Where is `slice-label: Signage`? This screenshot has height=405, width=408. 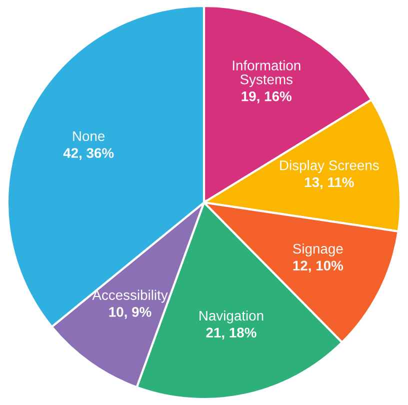
slice-label: Signage is located at coordinates (318, 249).